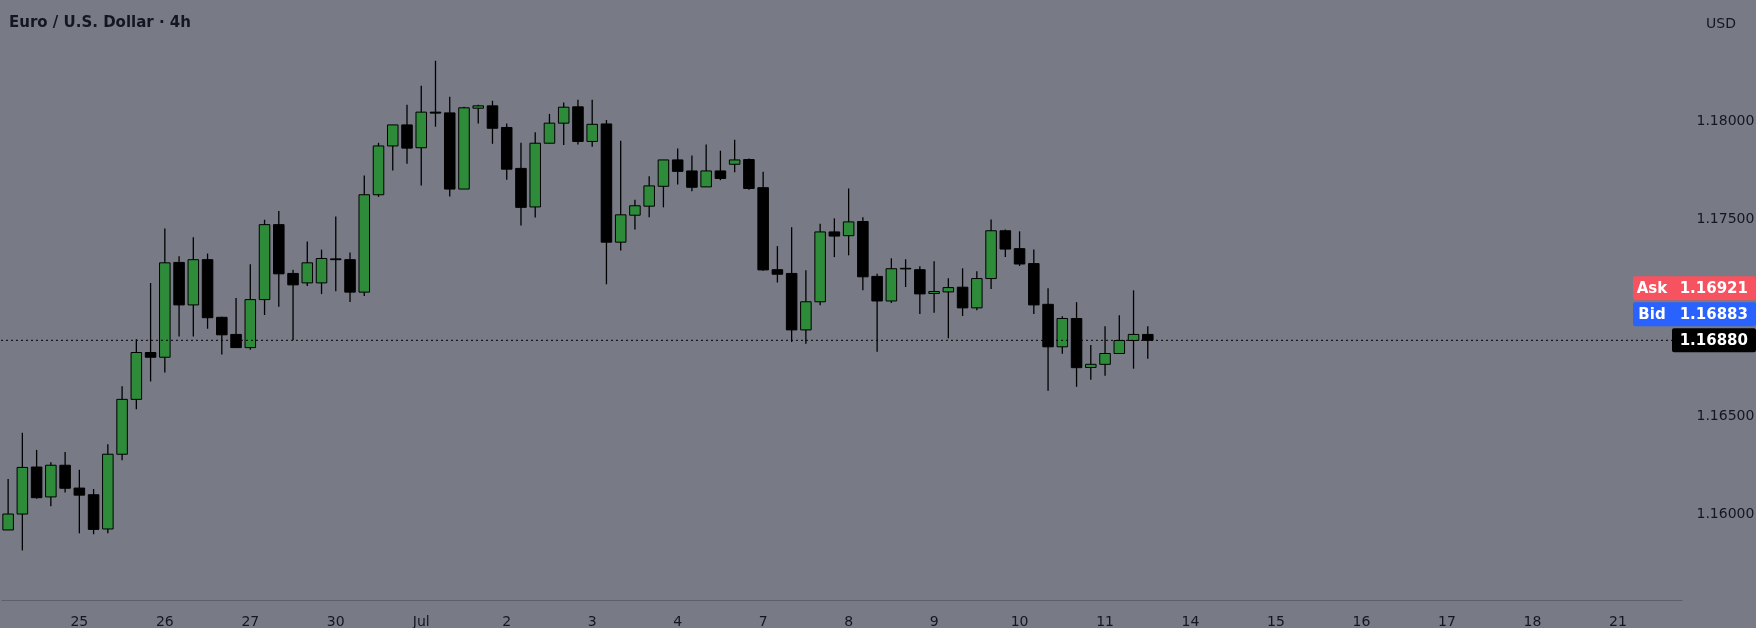 The height and width of the screenshot is (642, 1763). Describe the element at coordinates (1713, 288) in the screenshot. I see `annotation: 1.16921` at that location.